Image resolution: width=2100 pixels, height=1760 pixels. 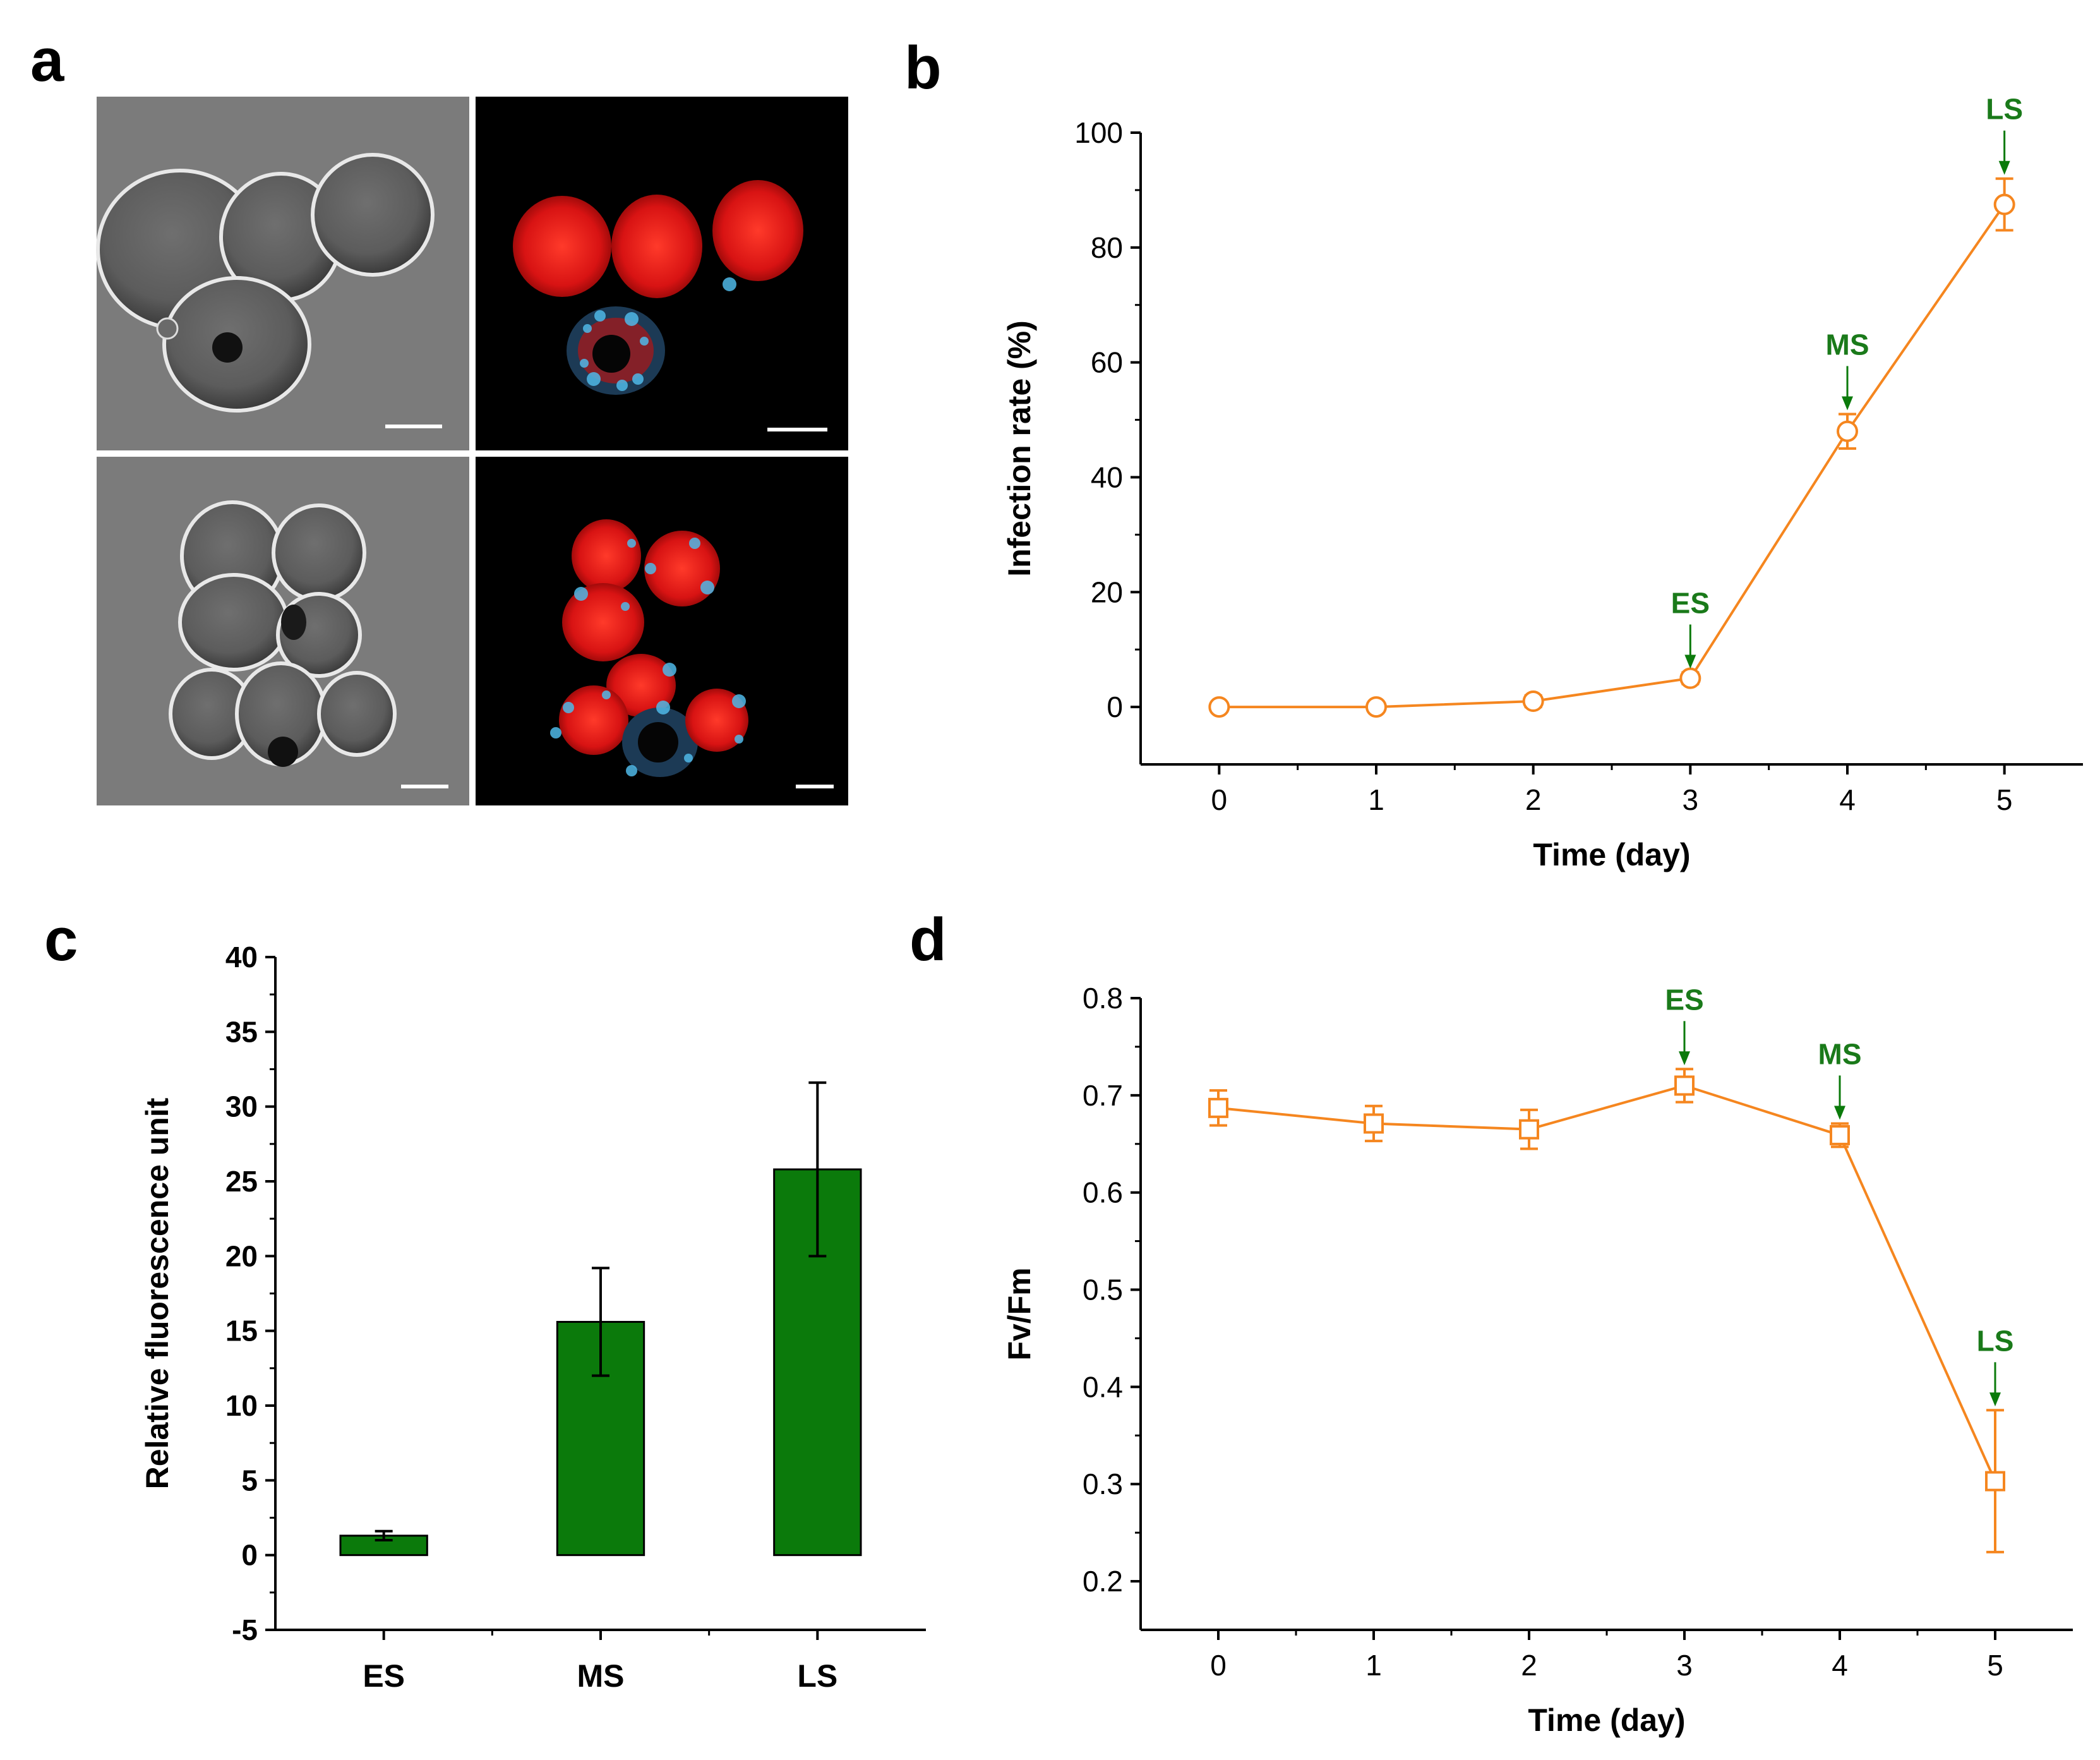 What do you see at coordinates (157, 1293) in the screenshot?
I see `y-axis-title: Relative fluorescence unit` at bounding box center [157, 1293].